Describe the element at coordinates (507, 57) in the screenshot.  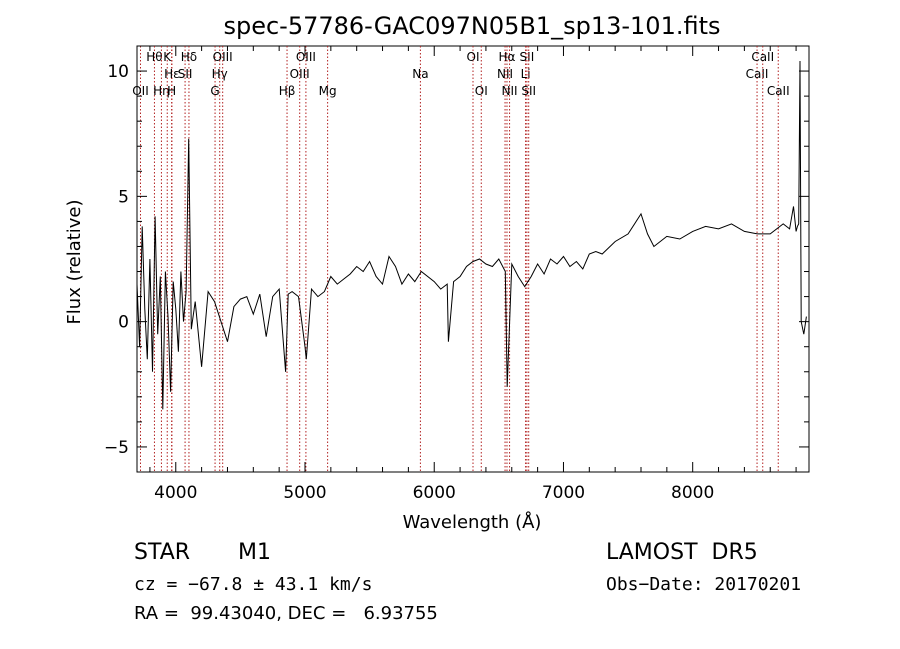
I see `spectral-line-label: Hα` at that location.